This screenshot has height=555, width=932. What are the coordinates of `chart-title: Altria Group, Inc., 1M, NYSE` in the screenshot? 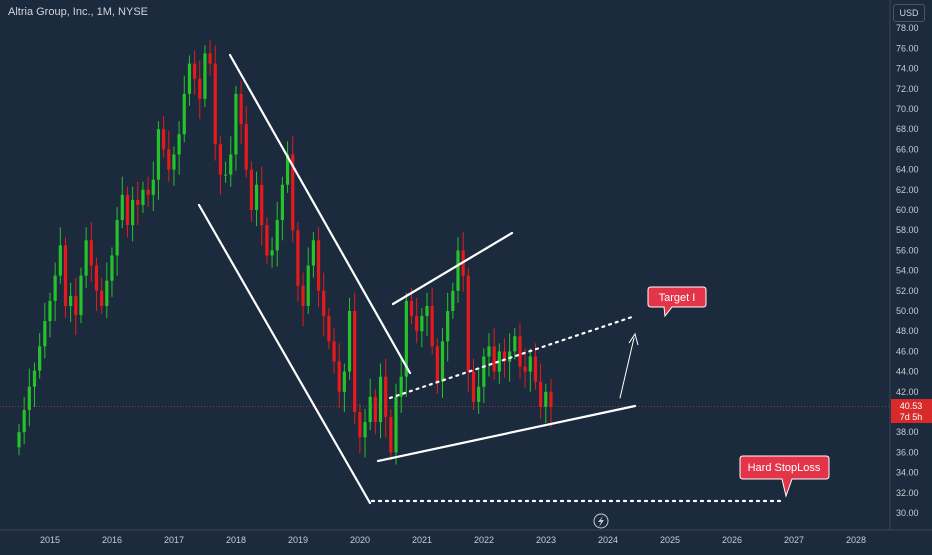 It's located at (78, 12).